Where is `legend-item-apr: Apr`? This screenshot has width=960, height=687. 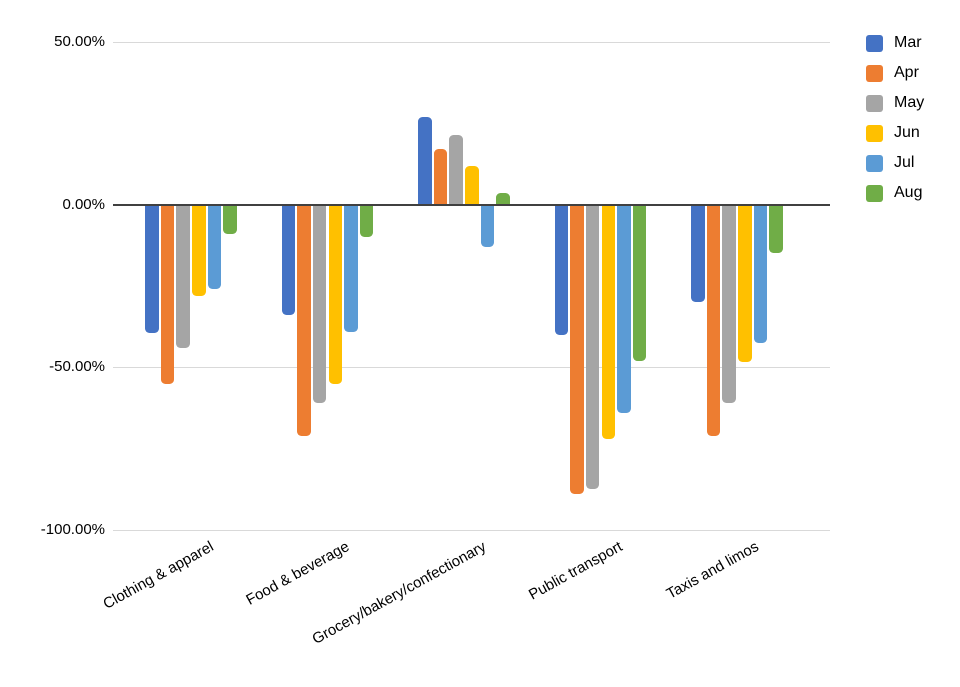
legend-item-apr: Apr is located at coordinates (895, 73).